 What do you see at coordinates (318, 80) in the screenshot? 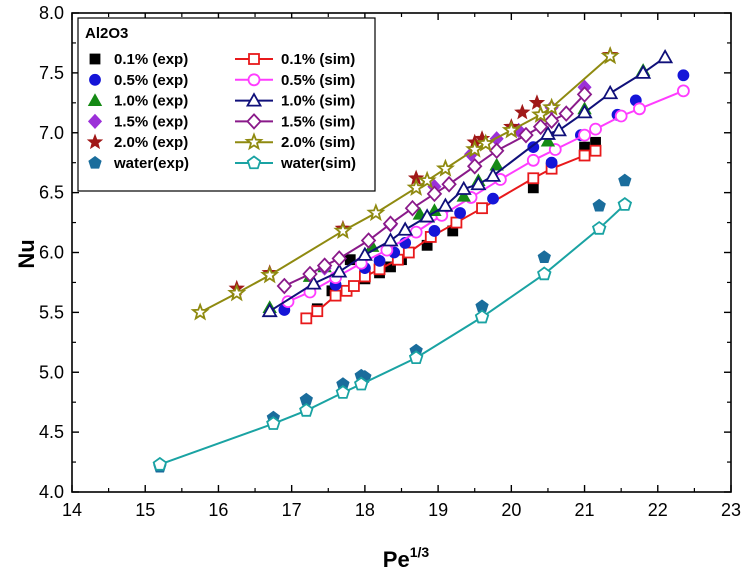
I see `legend-label-sim: 0.5% (sim)` at bounding box center [318, 80].